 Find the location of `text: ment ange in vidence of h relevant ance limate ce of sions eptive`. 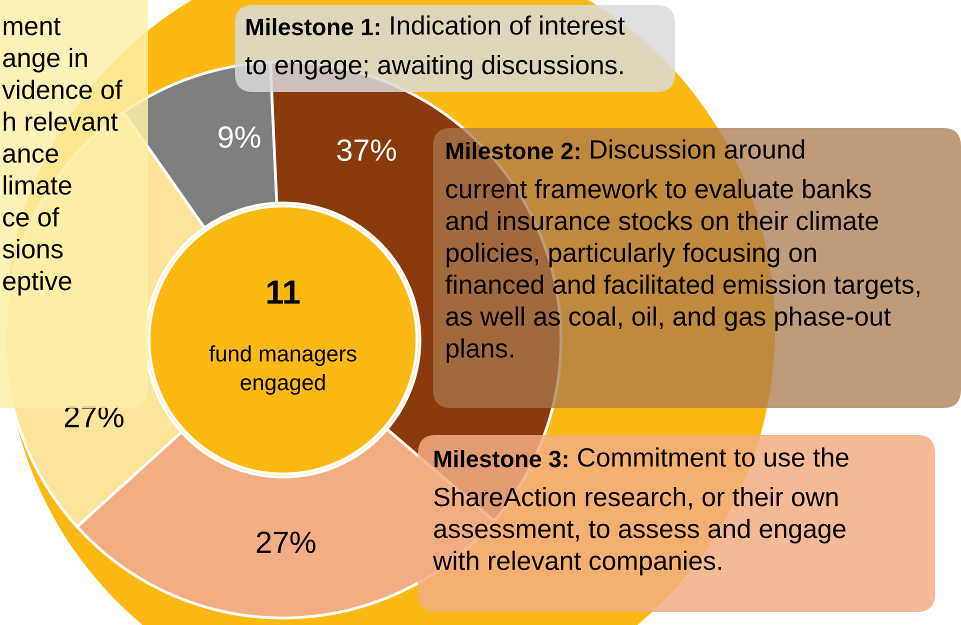

text: ment ange in vidence of h relevant ance limate ce of sions eptive is located at coordinates (62, 157).